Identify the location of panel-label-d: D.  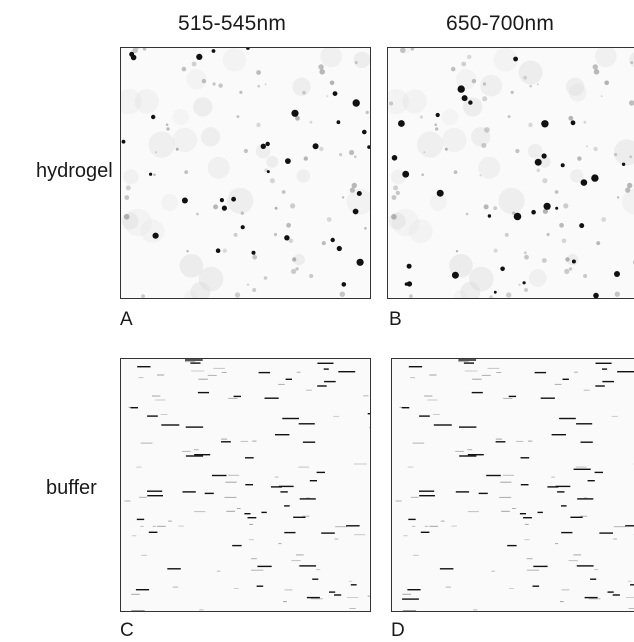
(398, 630).